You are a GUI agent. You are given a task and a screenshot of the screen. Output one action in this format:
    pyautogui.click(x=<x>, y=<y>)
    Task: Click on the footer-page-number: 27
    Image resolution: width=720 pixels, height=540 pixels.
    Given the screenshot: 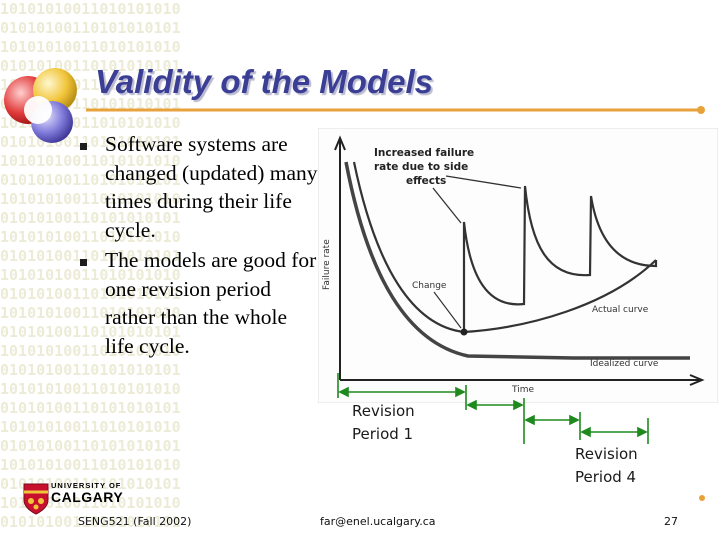 What is the action you would take?
    pyautogui.click(x=671, y=521)
    